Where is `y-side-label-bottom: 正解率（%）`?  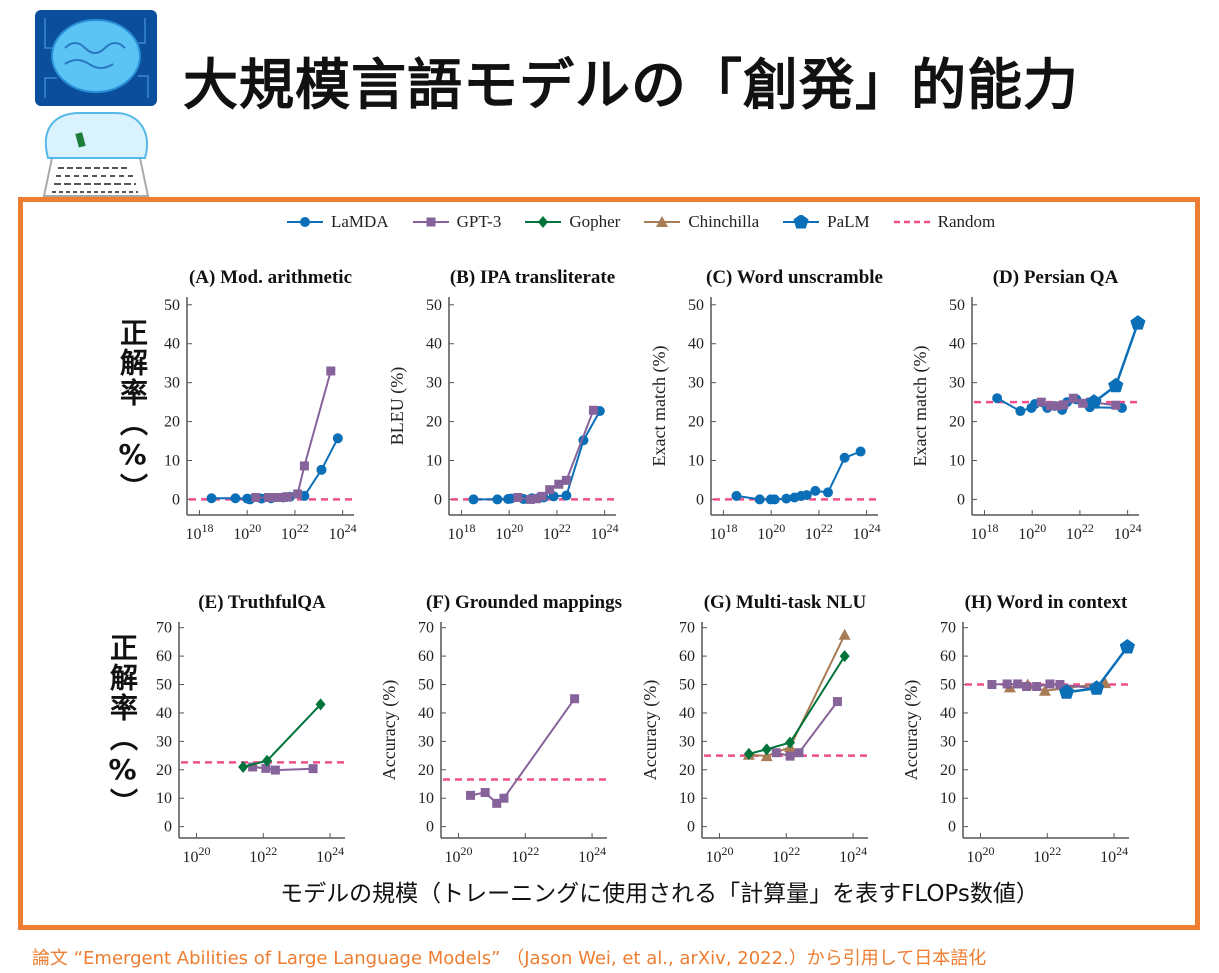
y-side-label-bottom: 正解率（%） is located at coordinates (122, 725).